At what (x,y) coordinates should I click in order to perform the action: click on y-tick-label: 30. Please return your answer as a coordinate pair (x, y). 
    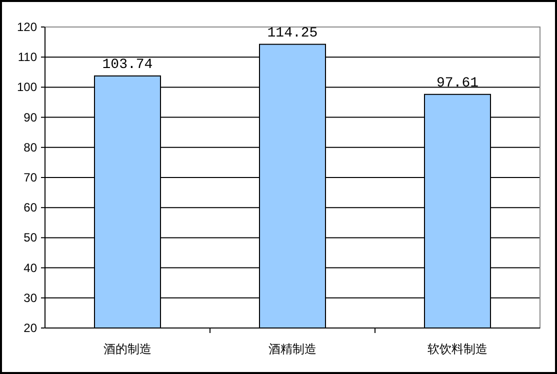
    Looking at the image, I should click on (31, 297).